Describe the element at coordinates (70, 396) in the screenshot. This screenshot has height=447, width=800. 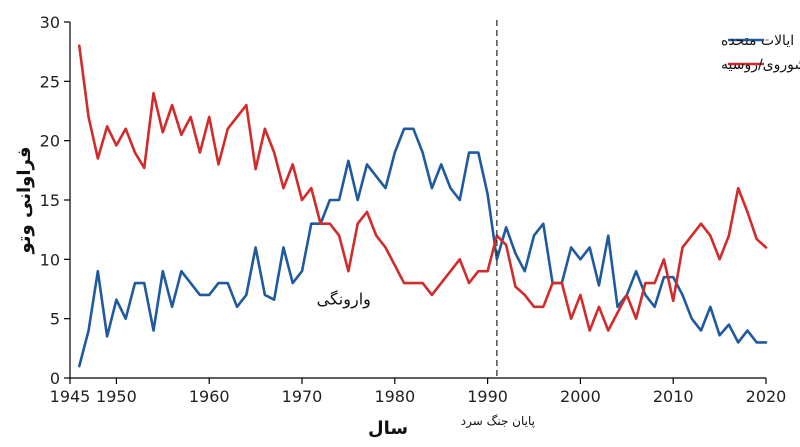
I see `x-tick-label: 1945` at that location.